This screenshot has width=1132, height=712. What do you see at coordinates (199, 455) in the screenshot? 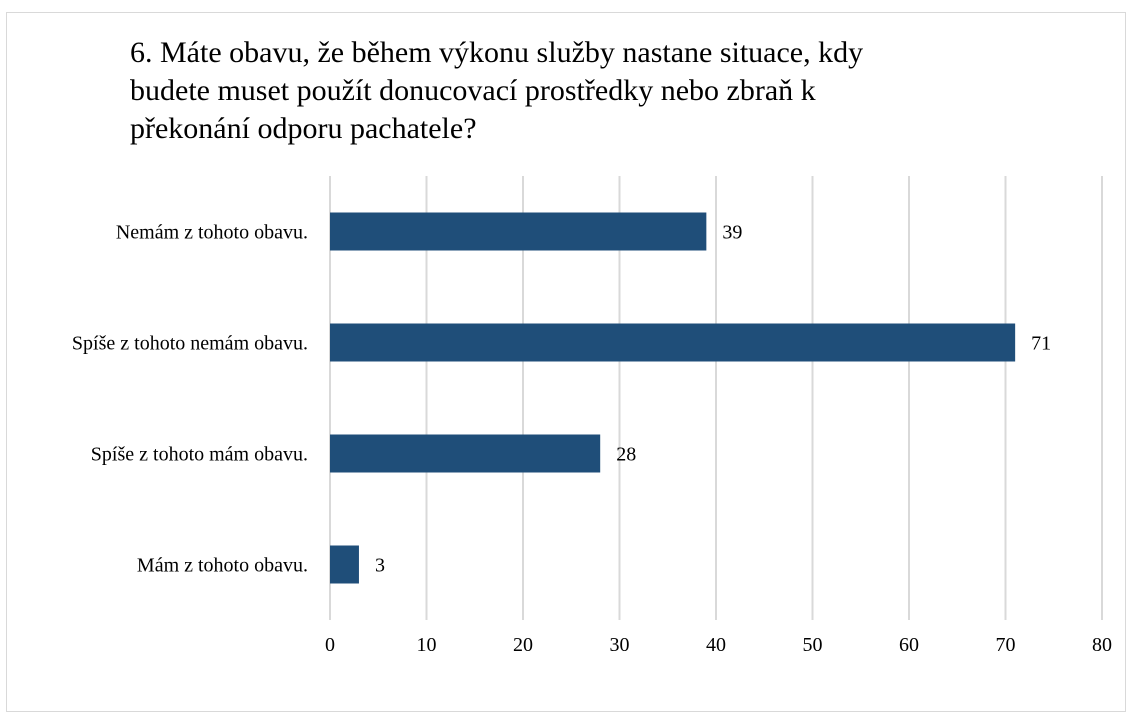
I see `category-label-3: Spíše z tohoto mám obavu.` at bounding box center [199, 455].